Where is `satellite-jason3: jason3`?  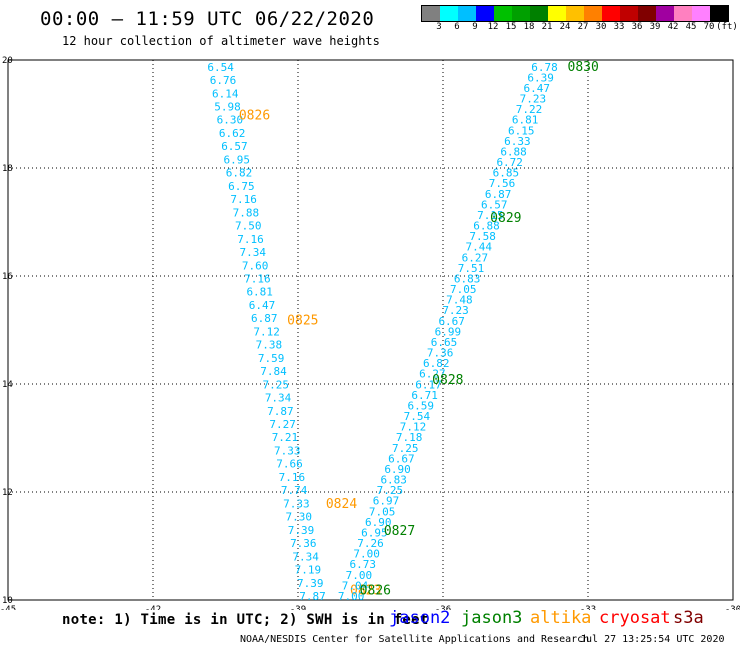 satellite-jason3: jason3 is located at coordinates (492, 618).